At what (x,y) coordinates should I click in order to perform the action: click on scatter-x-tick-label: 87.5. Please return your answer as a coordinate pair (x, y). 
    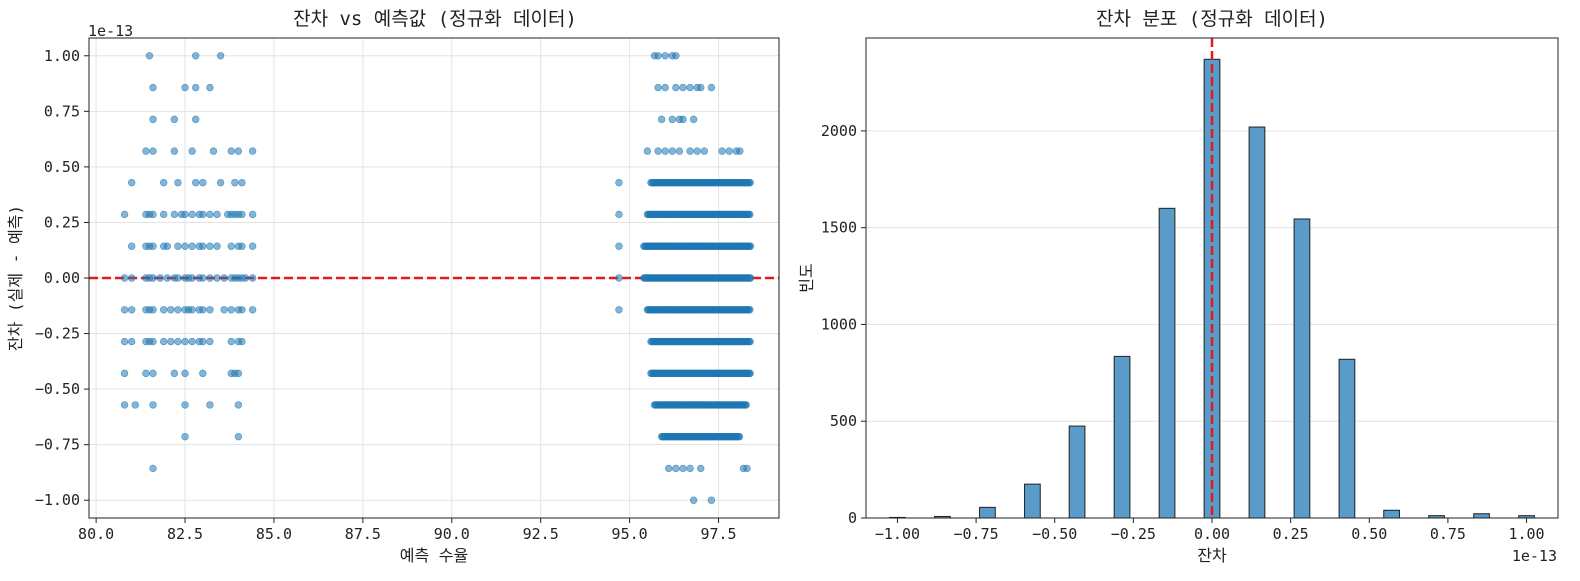
    Looking at the image, I should click on (363, 534).